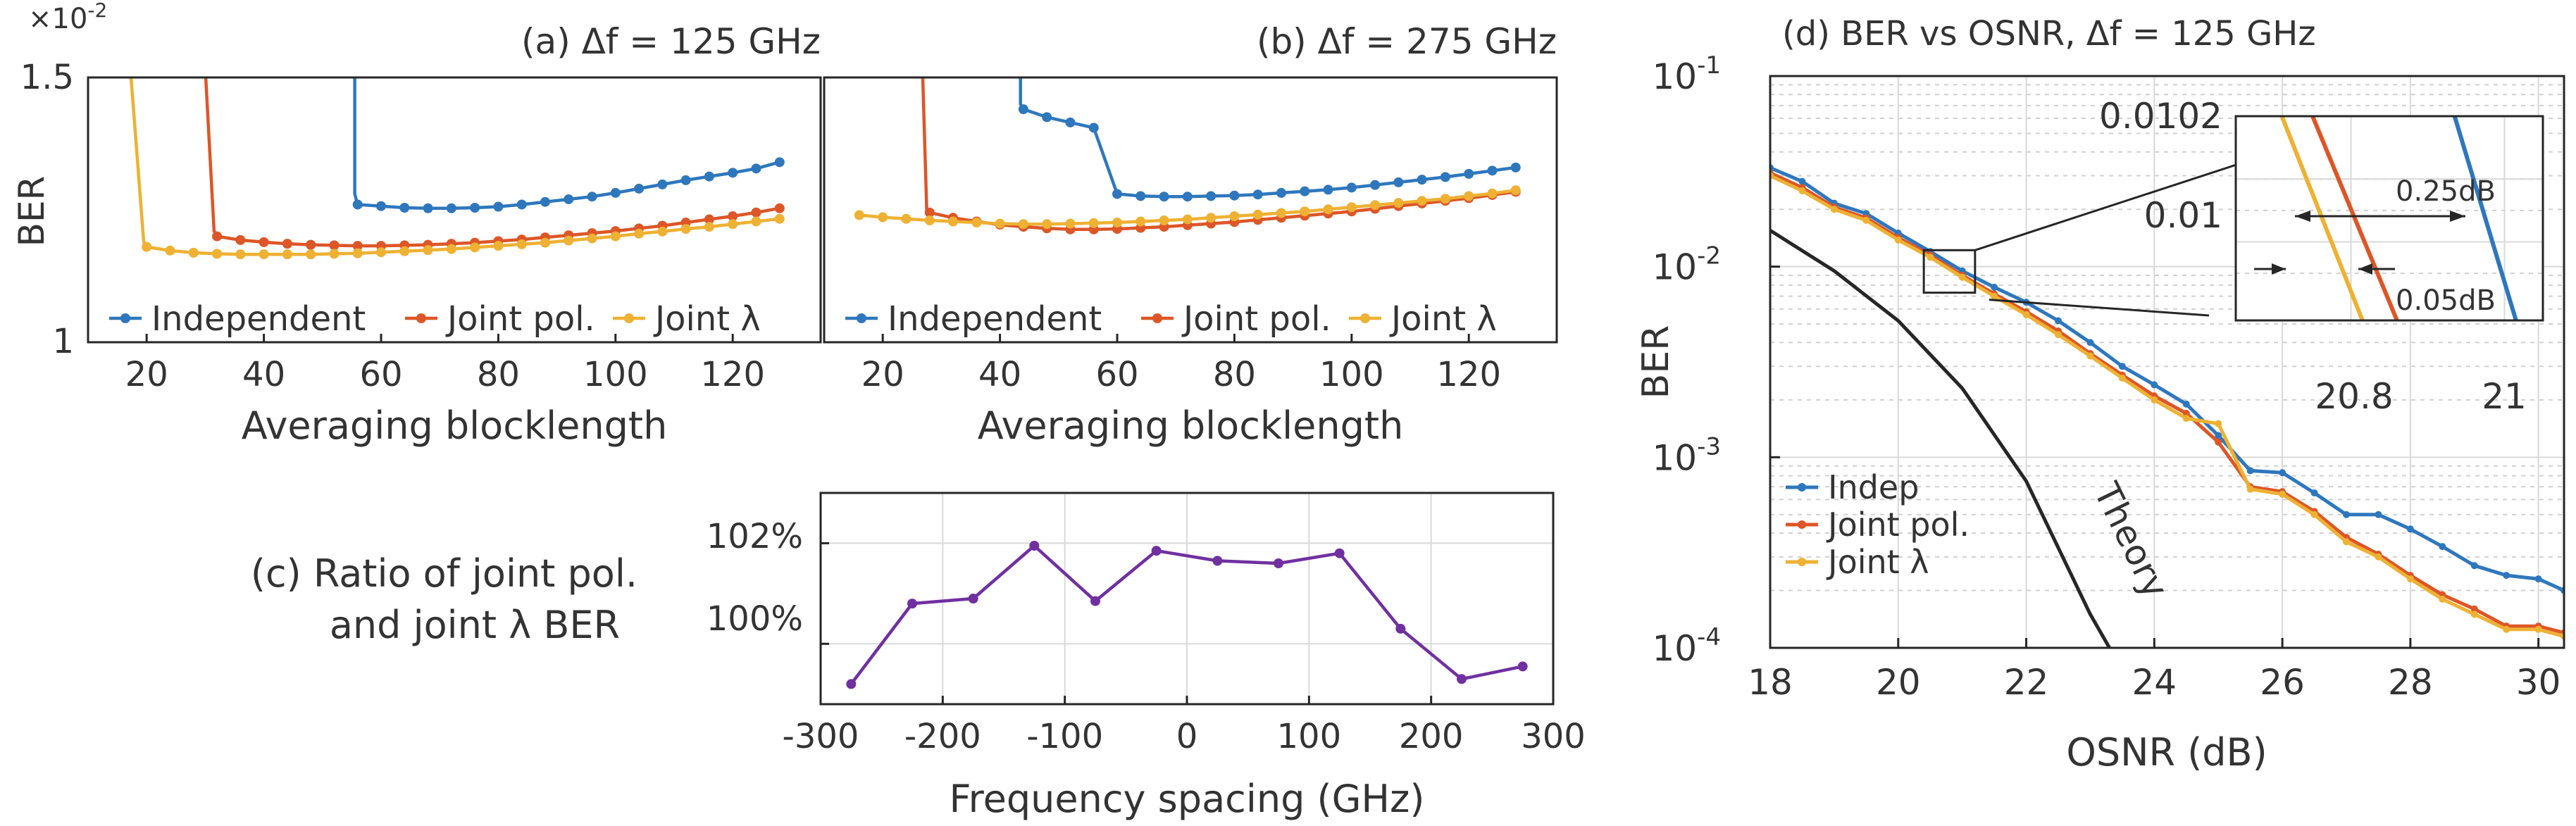 The width and height of the screenshot is (2576, 826). Describe the element at coordinates (1171, 319) in the screenshot. I see `panel-b-legend: Independent Joint pol. Joint λ` at that location.